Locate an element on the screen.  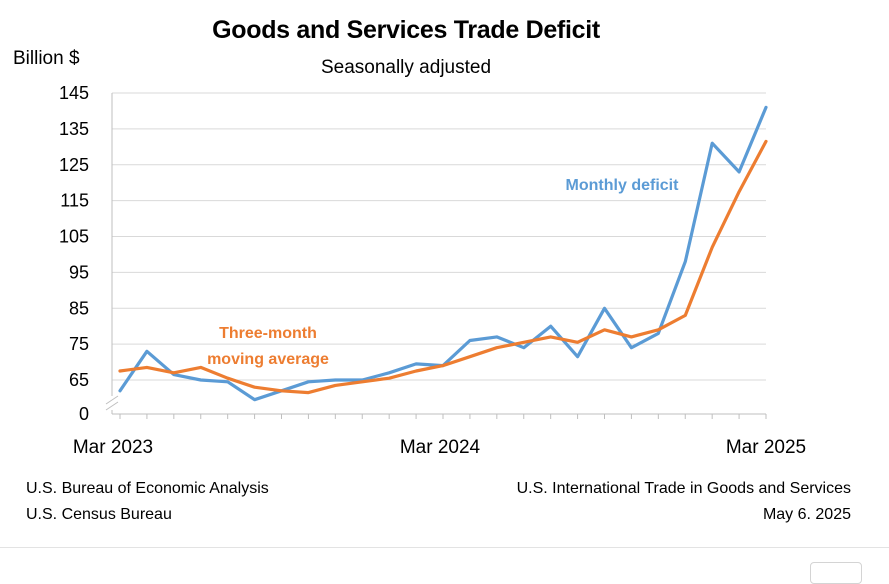
source-census: U.S. Census Bureau is located at coordinates (99, 514).